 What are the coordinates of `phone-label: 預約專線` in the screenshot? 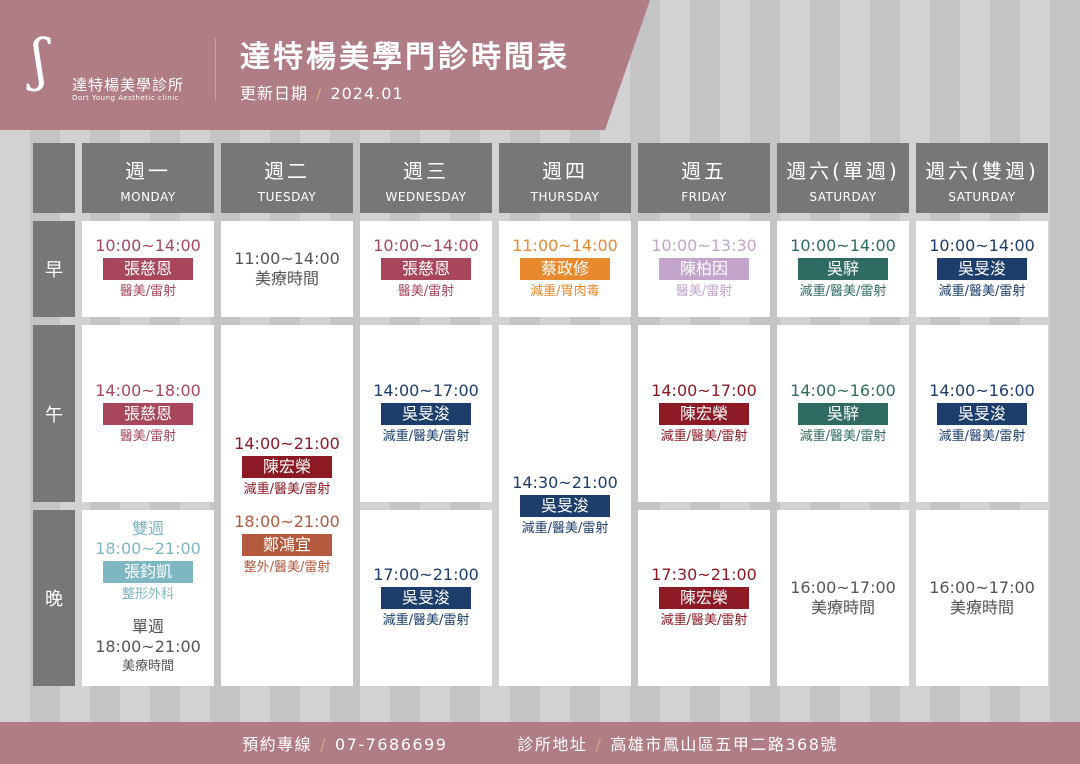 It's located at (277, 744).